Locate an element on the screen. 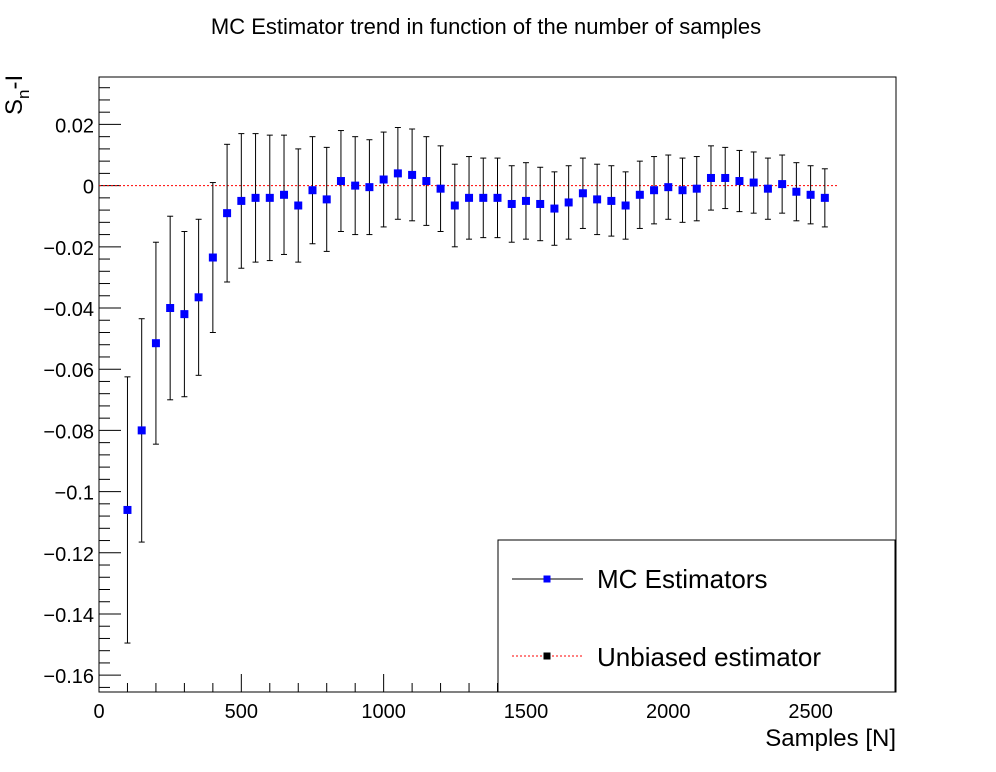  y-axis-label: Sn-I is located at coordinates (17, 95).